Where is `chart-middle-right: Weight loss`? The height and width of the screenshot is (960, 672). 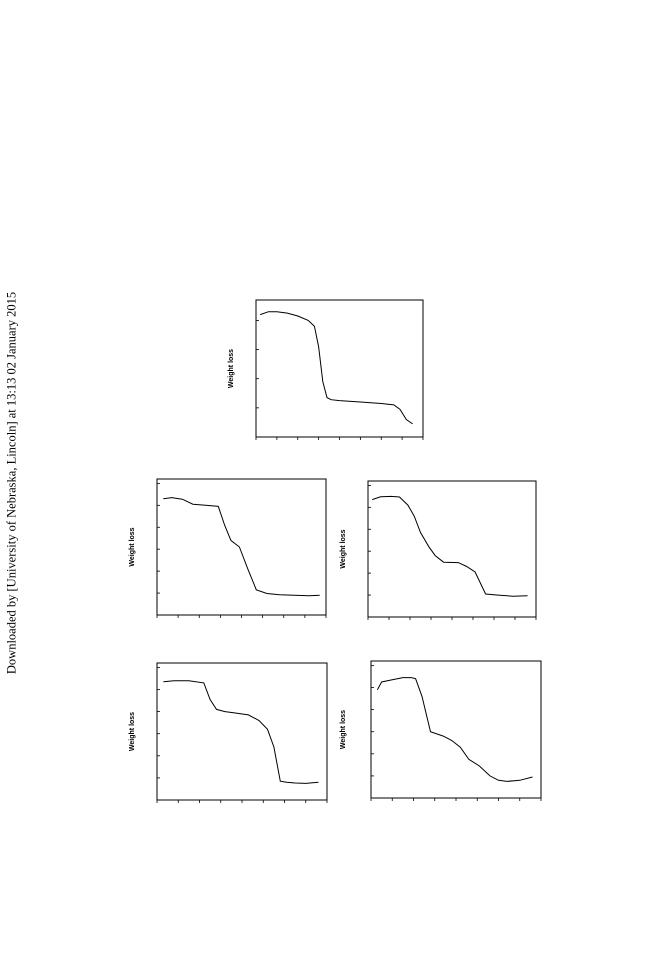
chart-middle-right: Weight loss is located at coordinates (438, 550).